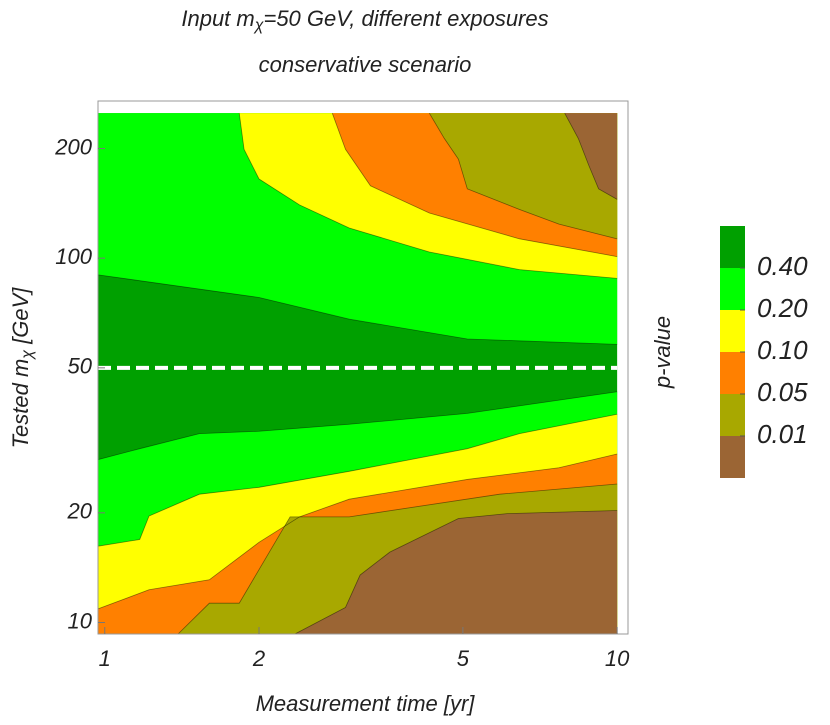 The height and width of the screenshot is (725, 830). Describe the element at coordinates (73, 256) in the screenshot. I see `y-tick-label: 100` at that location.